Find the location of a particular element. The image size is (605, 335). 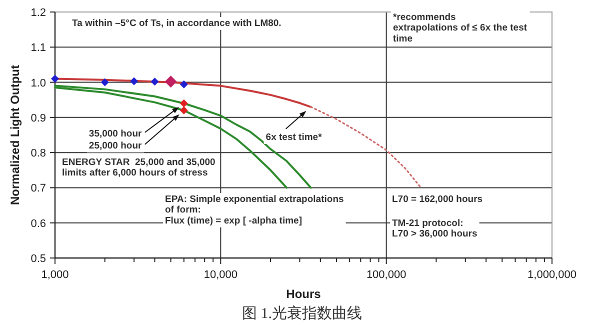

y-tick-label: 0.8 is located at coordinates (38, 154).